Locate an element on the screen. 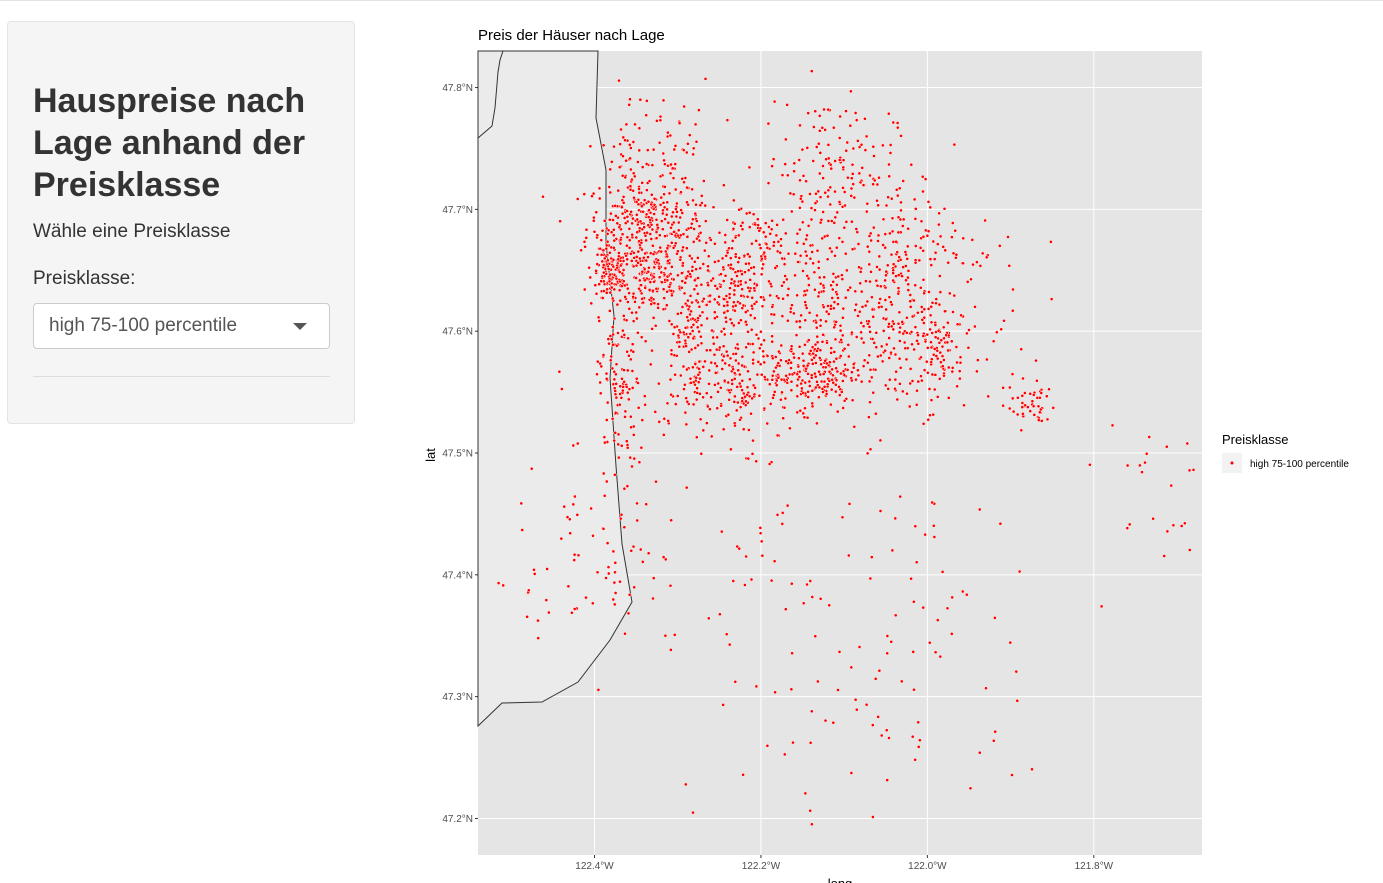 The width and height of the screenshot is (1383, 883). chevron-down-icon is located at coordinates (300, 326).